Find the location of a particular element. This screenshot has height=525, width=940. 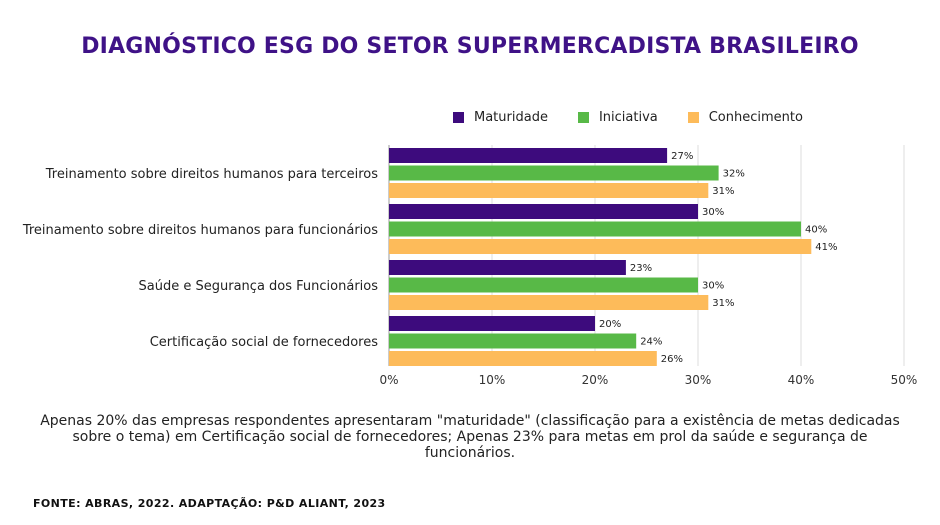

legend-item-iniciativa: Iniciativa is located at coordinates (617, 117).